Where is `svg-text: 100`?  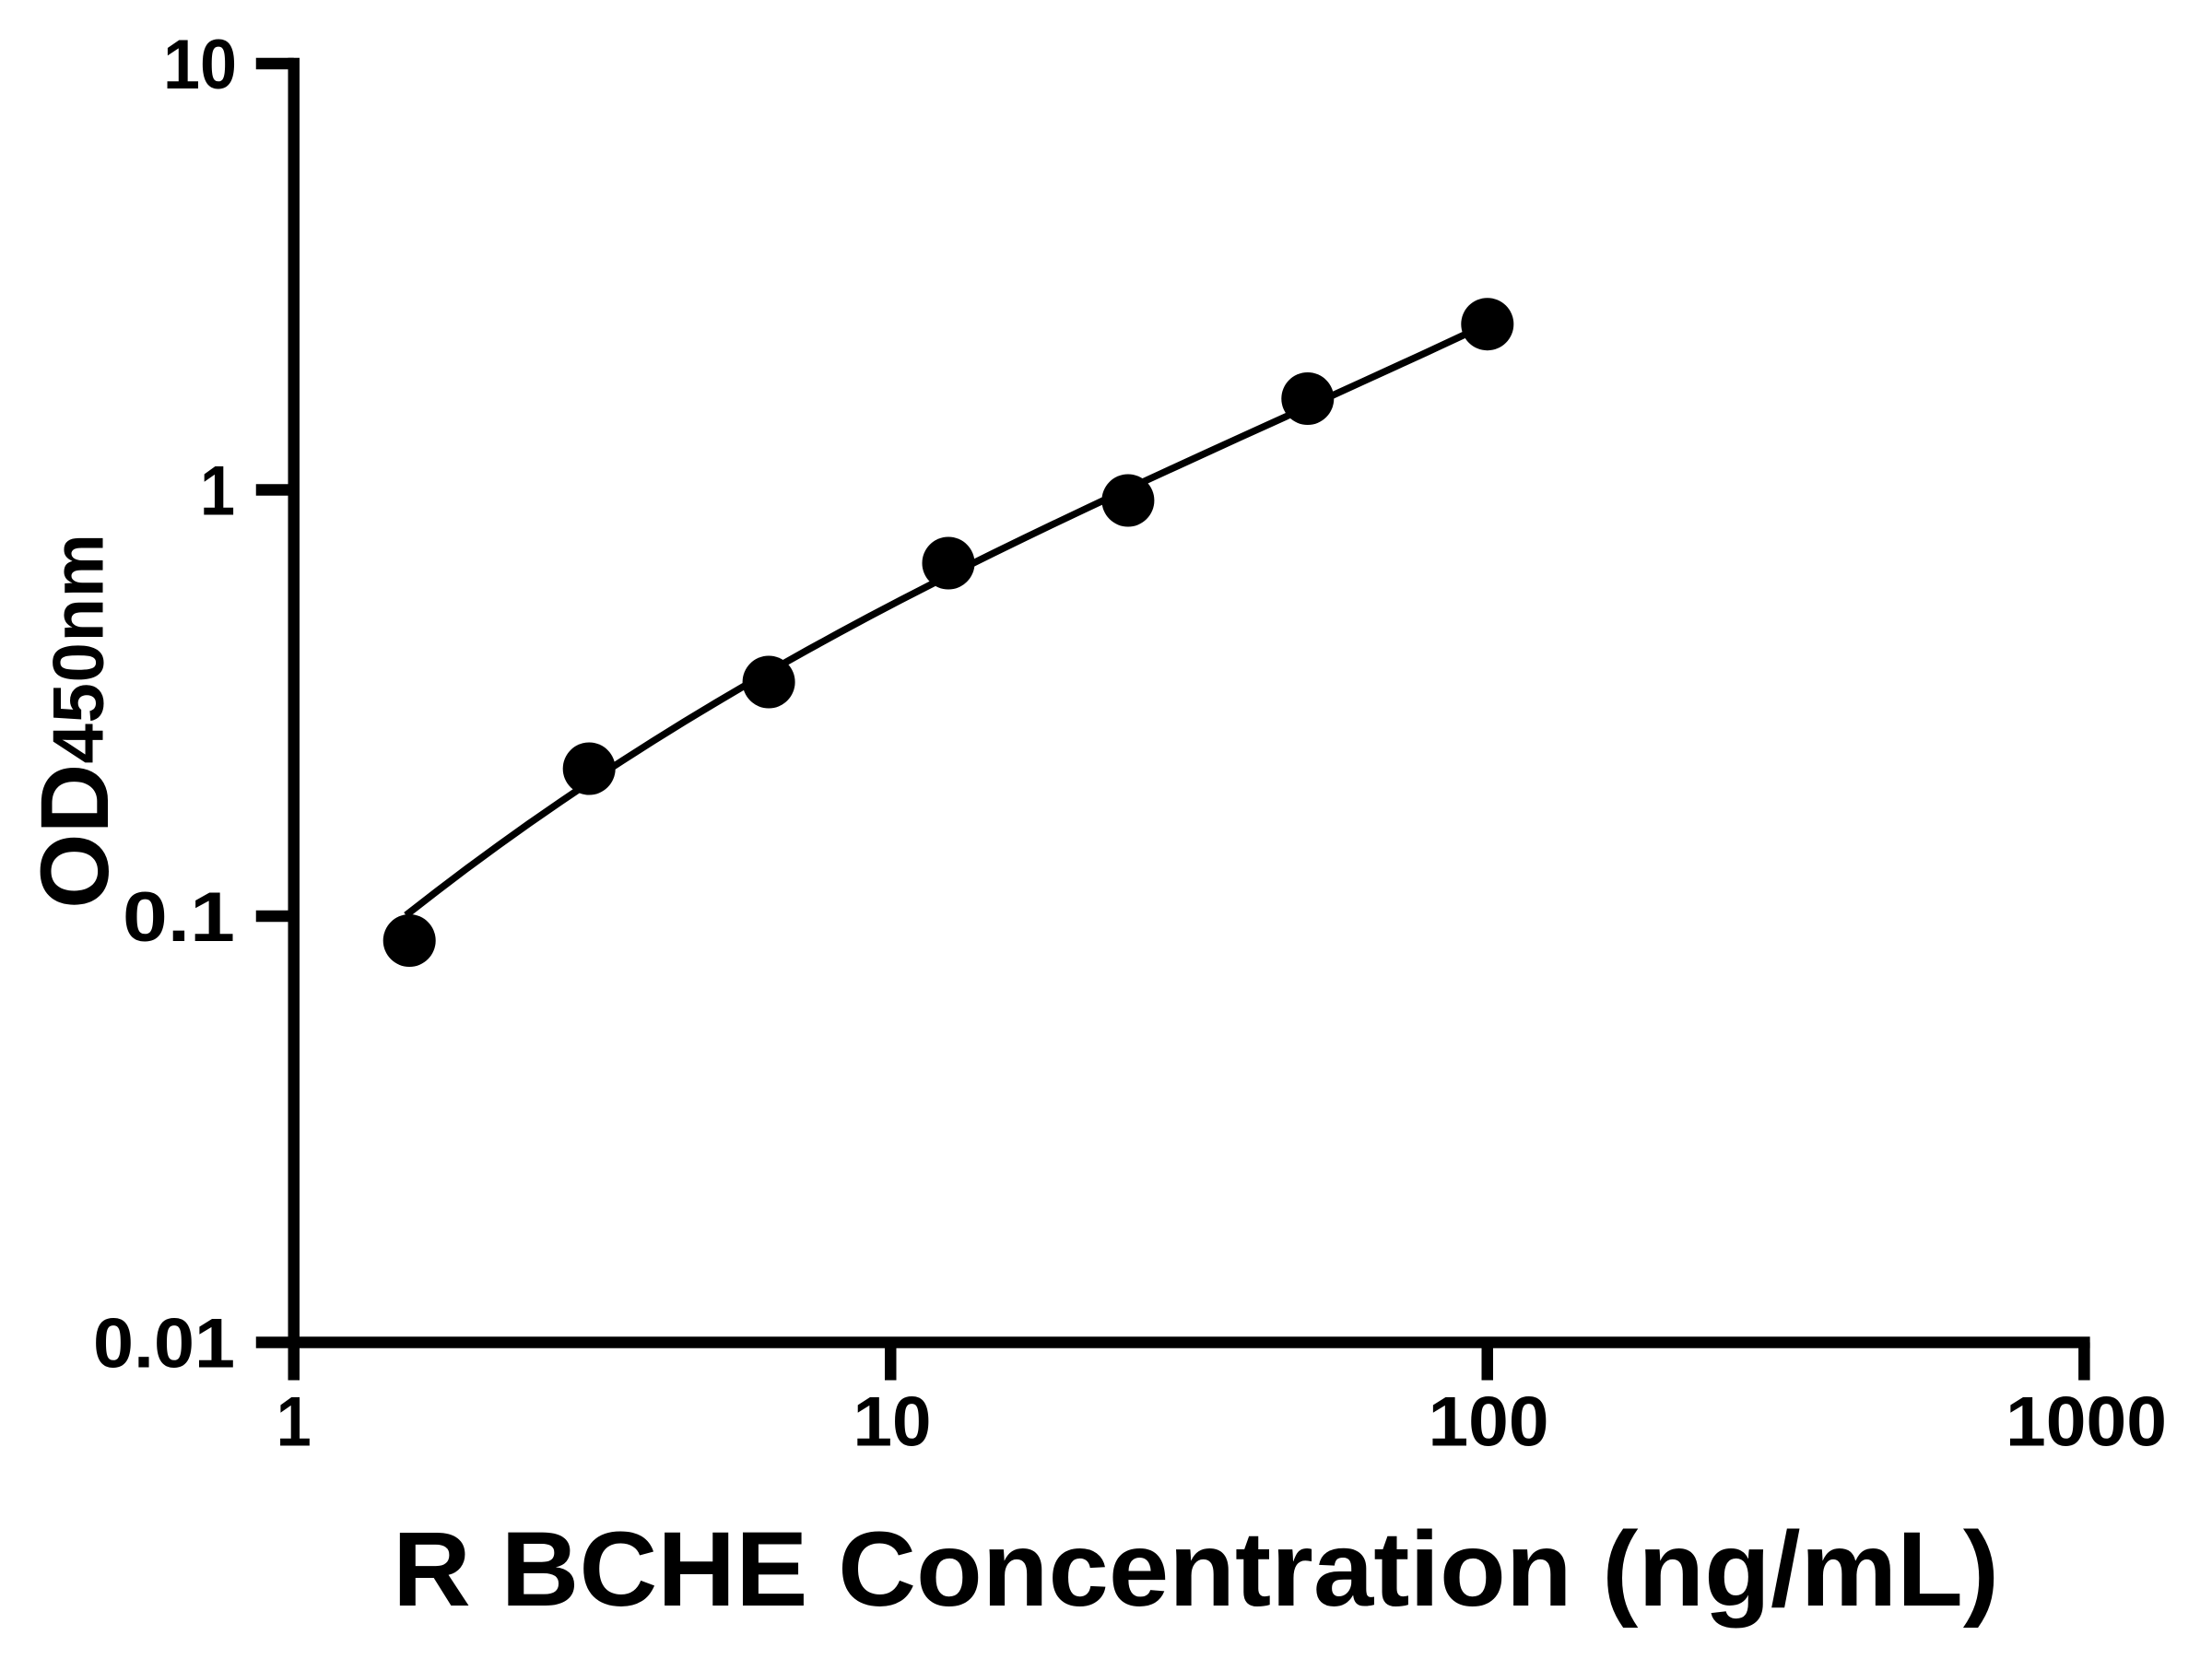
svg-text: 100 is located at coordinates (1489, 1422).